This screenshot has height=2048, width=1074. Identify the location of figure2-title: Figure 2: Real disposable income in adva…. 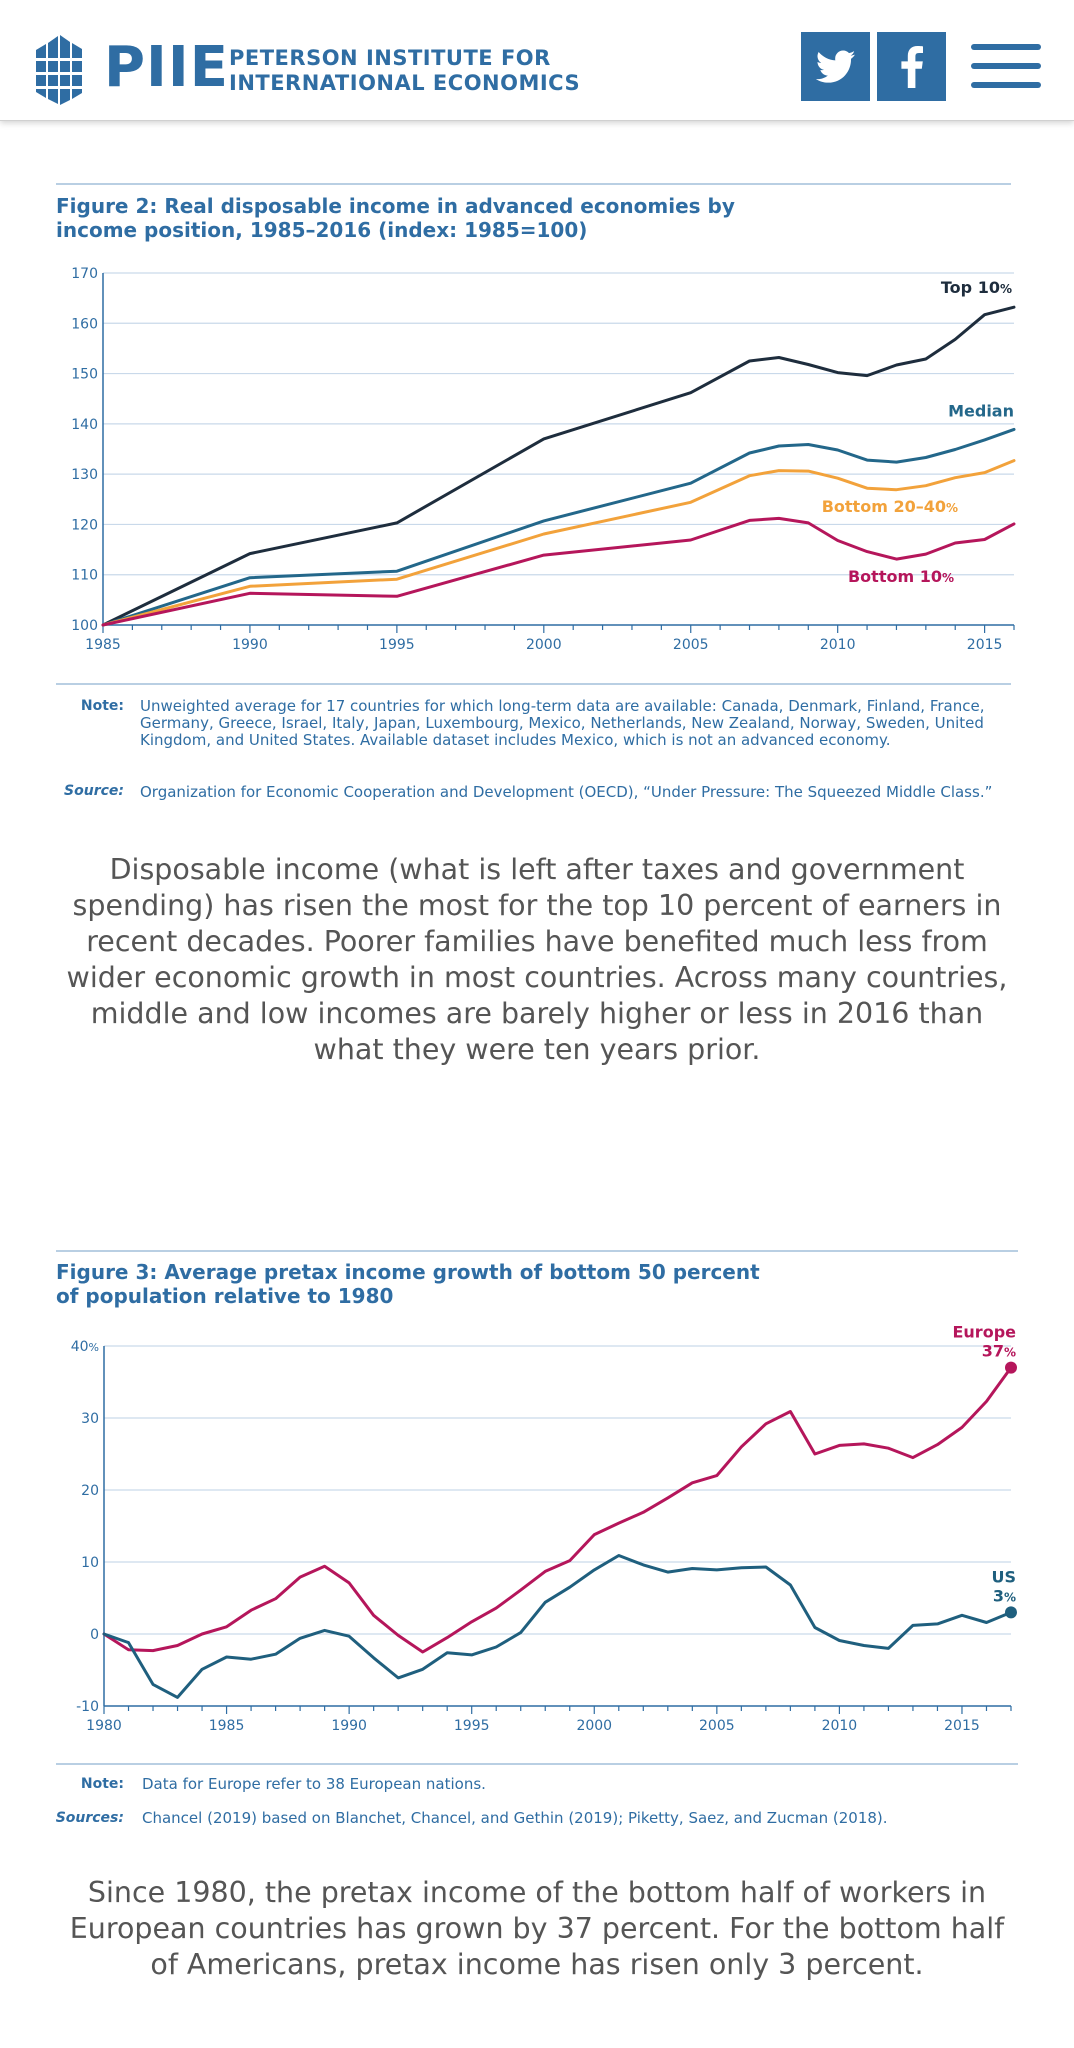
(436, 218).